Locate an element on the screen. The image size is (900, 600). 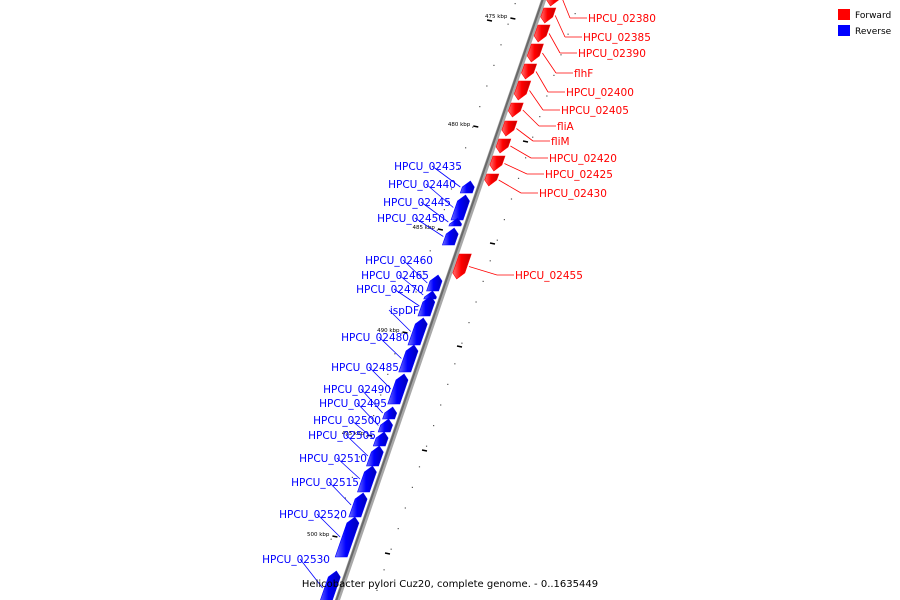
gene-label: HPCU_02430 is located at coordinates (573, 194).